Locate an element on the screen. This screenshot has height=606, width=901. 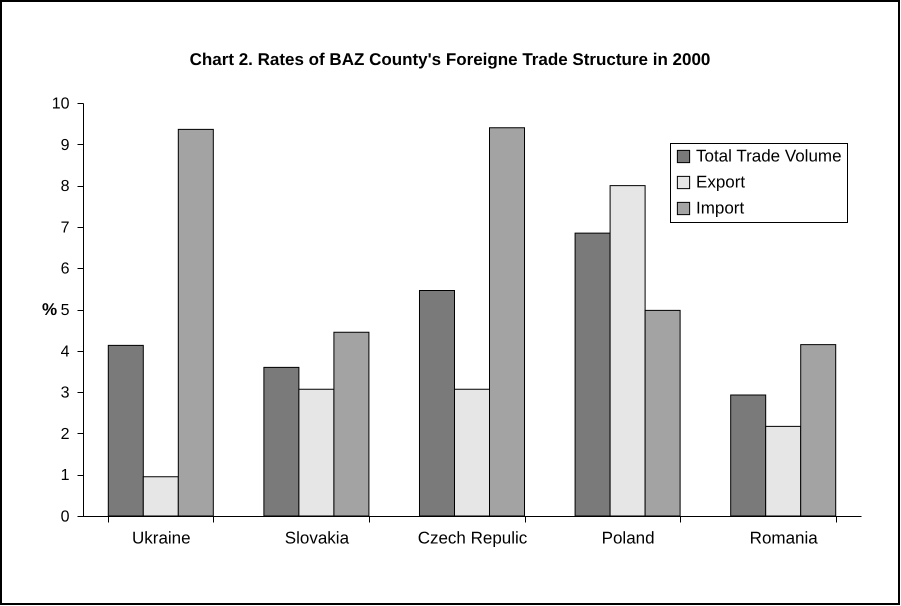
x-tick-label: Ukraine is located at coordinates (161, 538).